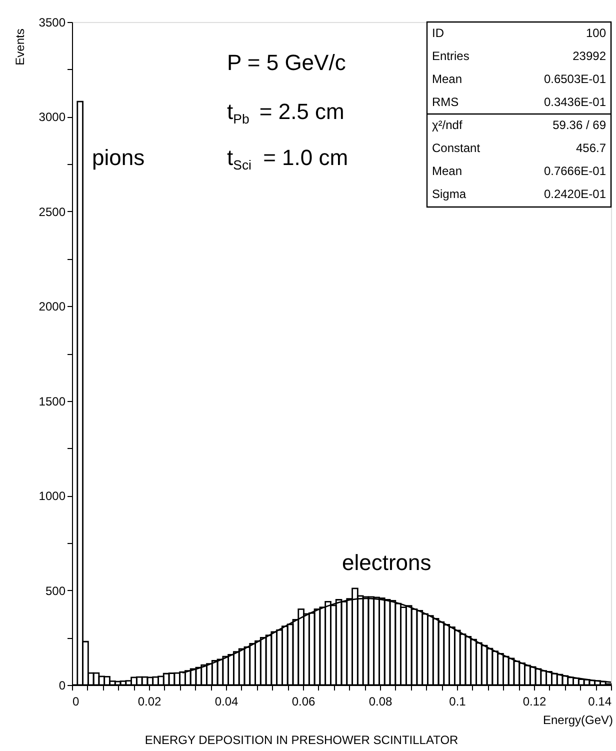  I want to click on y-tick-label: 1500, so click(52, 401).